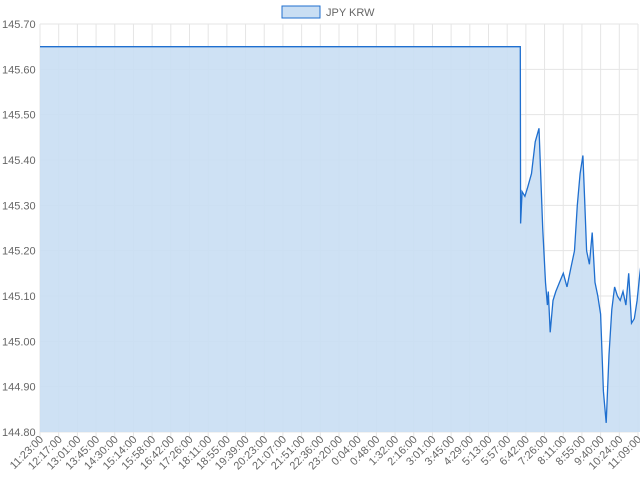 The image size is (640, 480). Describe the element at coordinates (301, 12) in the screenshot. I see `legend-swatch` at that location.